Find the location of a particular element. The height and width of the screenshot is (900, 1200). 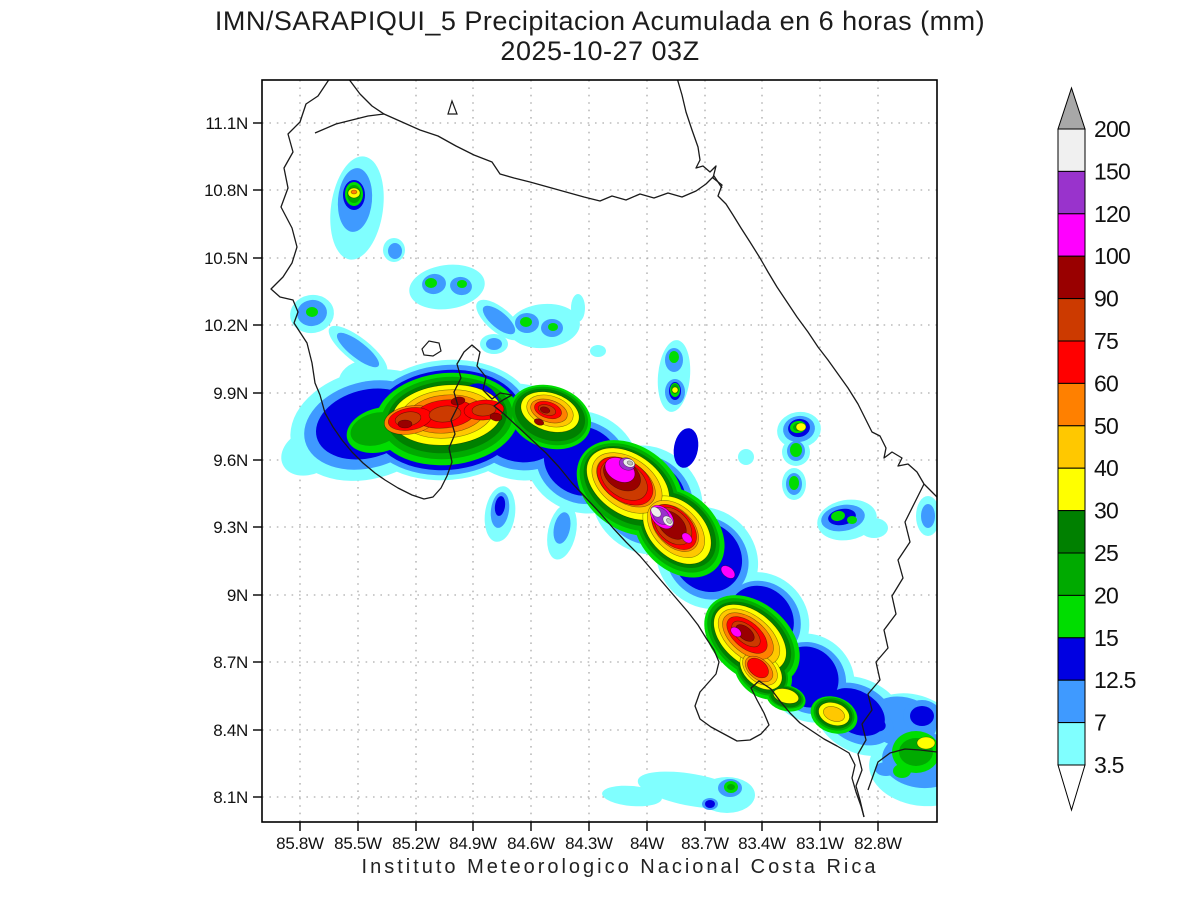

lon-tick-label: 84.9W is located at coordinates (473, 843).